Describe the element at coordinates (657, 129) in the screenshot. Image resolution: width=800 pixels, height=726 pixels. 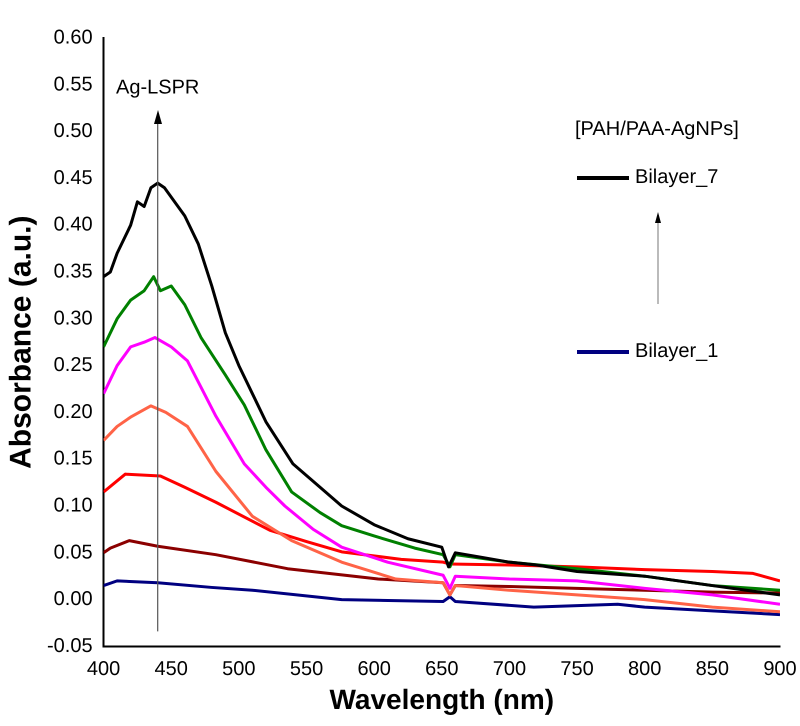
I see `legend-title: [PAH/PAA-AgNPs]` at that location.